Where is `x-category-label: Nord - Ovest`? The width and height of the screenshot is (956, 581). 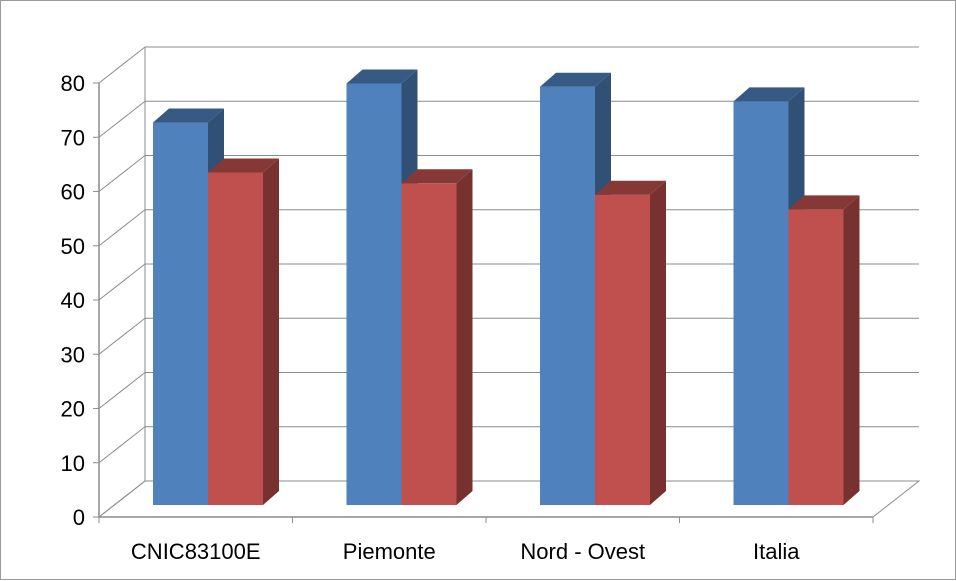
x-category-label: Nord - Ovest is located at coordinates (582, 551).